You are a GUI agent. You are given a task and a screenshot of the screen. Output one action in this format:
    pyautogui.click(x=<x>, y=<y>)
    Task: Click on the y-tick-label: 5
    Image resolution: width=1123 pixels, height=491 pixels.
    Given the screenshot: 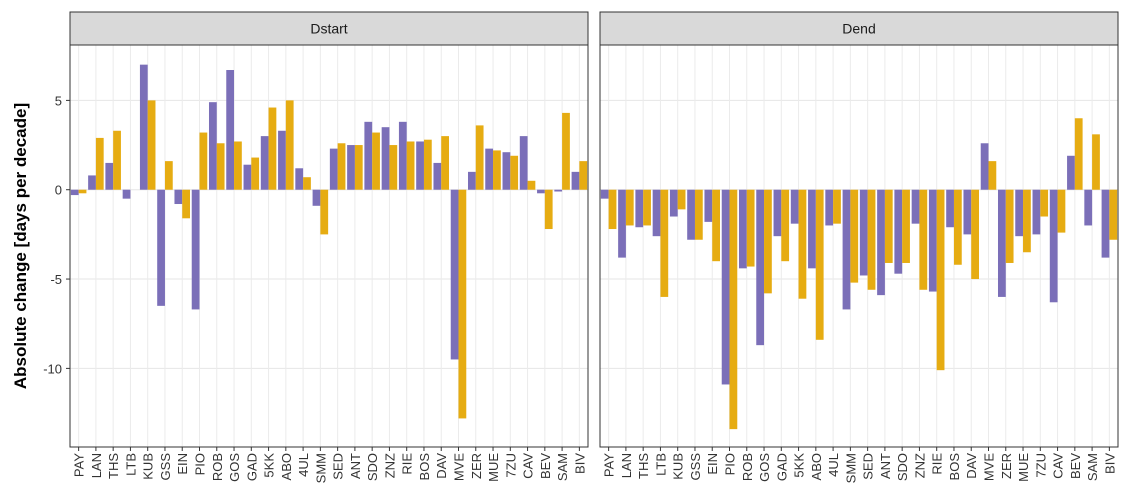 What is the action you would take?
    pyautogui.click(x=58, y=100)
    